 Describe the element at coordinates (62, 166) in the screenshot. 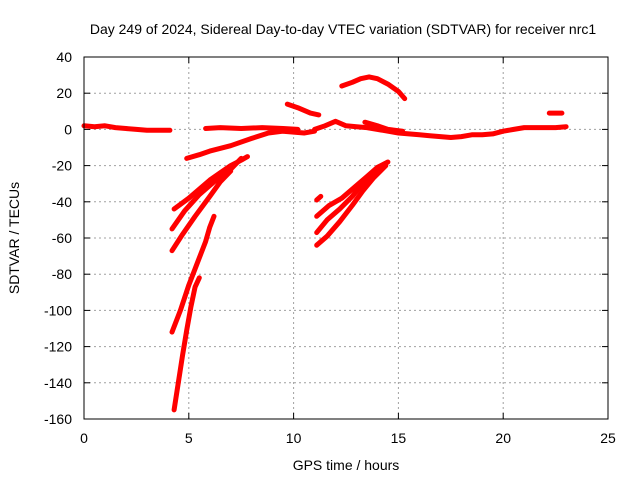

I see `y-tick-label: -20` at that location.